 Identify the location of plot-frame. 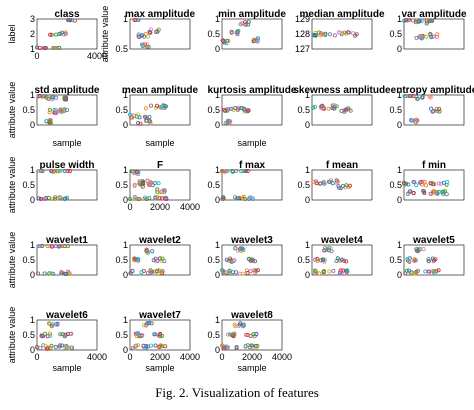
(67, 185).